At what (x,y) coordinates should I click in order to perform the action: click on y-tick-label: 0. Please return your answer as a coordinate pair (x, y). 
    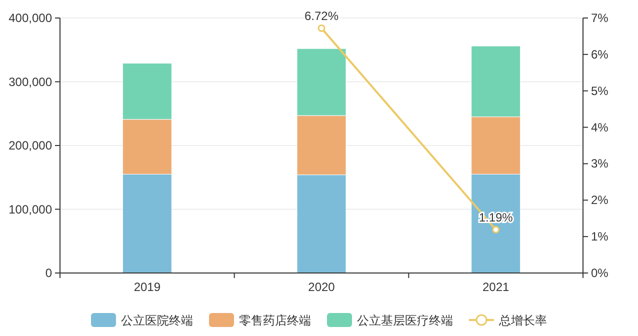
    Looking at the image, I should click on (48, 273).